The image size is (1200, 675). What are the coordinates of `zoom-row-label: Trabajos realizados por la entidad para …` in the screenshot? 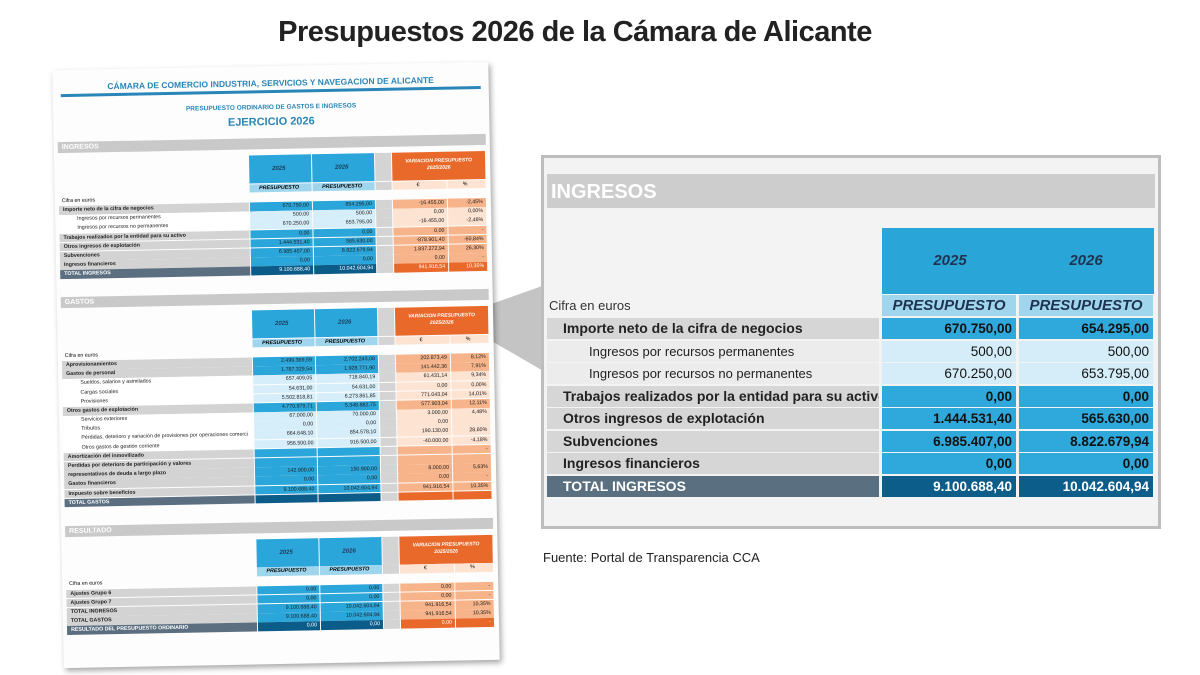 It's located at (713, 396).